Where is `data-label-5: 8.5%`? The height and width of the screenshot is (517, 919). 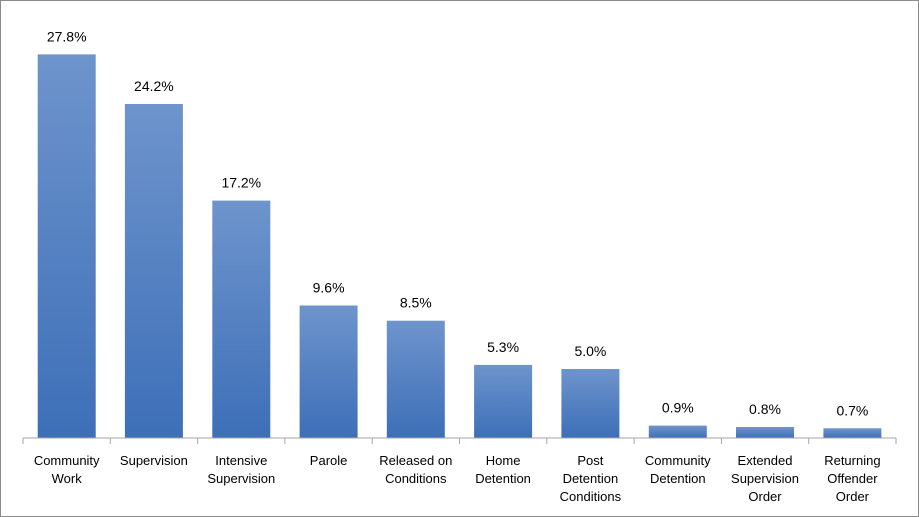 data-label-5: 8.5% is located at coordinates (416, 303).